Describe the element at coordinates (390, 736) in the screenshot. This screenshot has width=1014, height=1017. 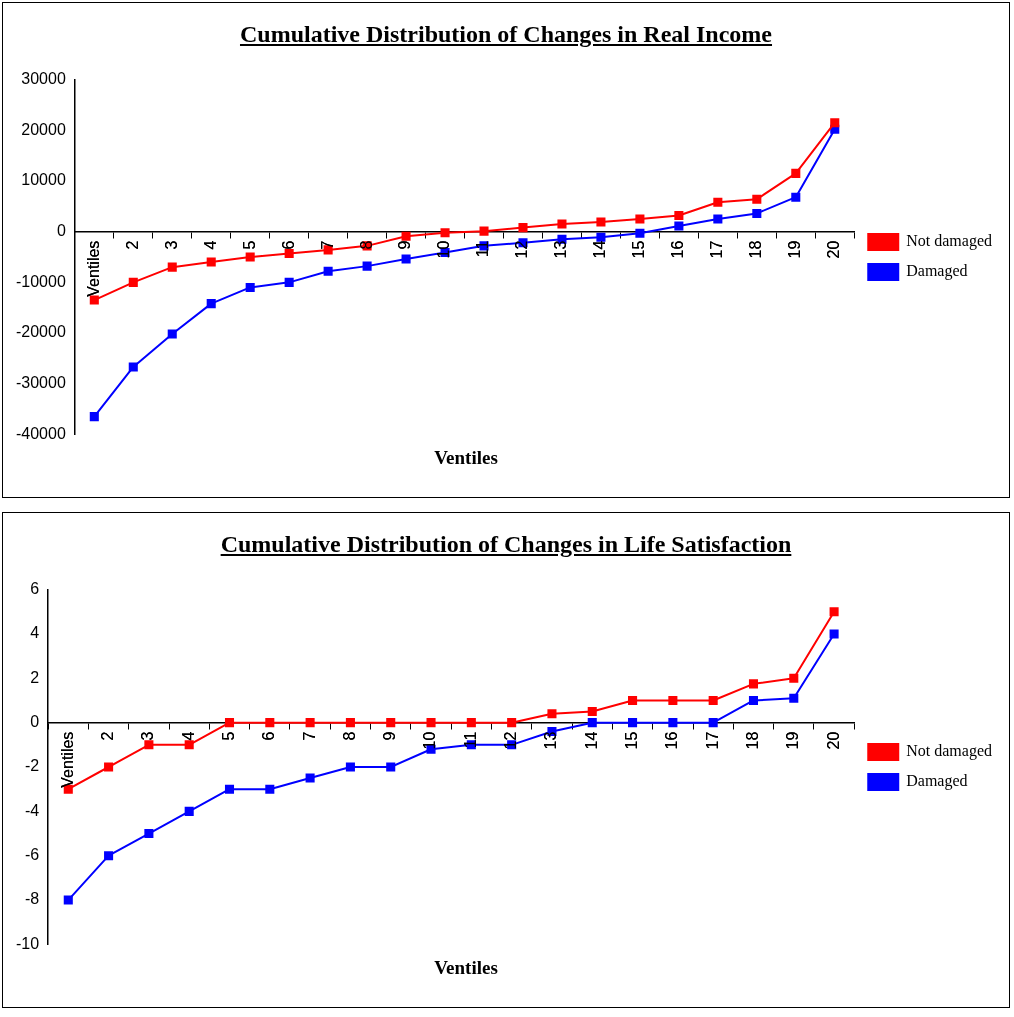
I see `x-tick-label: 9` at that location.